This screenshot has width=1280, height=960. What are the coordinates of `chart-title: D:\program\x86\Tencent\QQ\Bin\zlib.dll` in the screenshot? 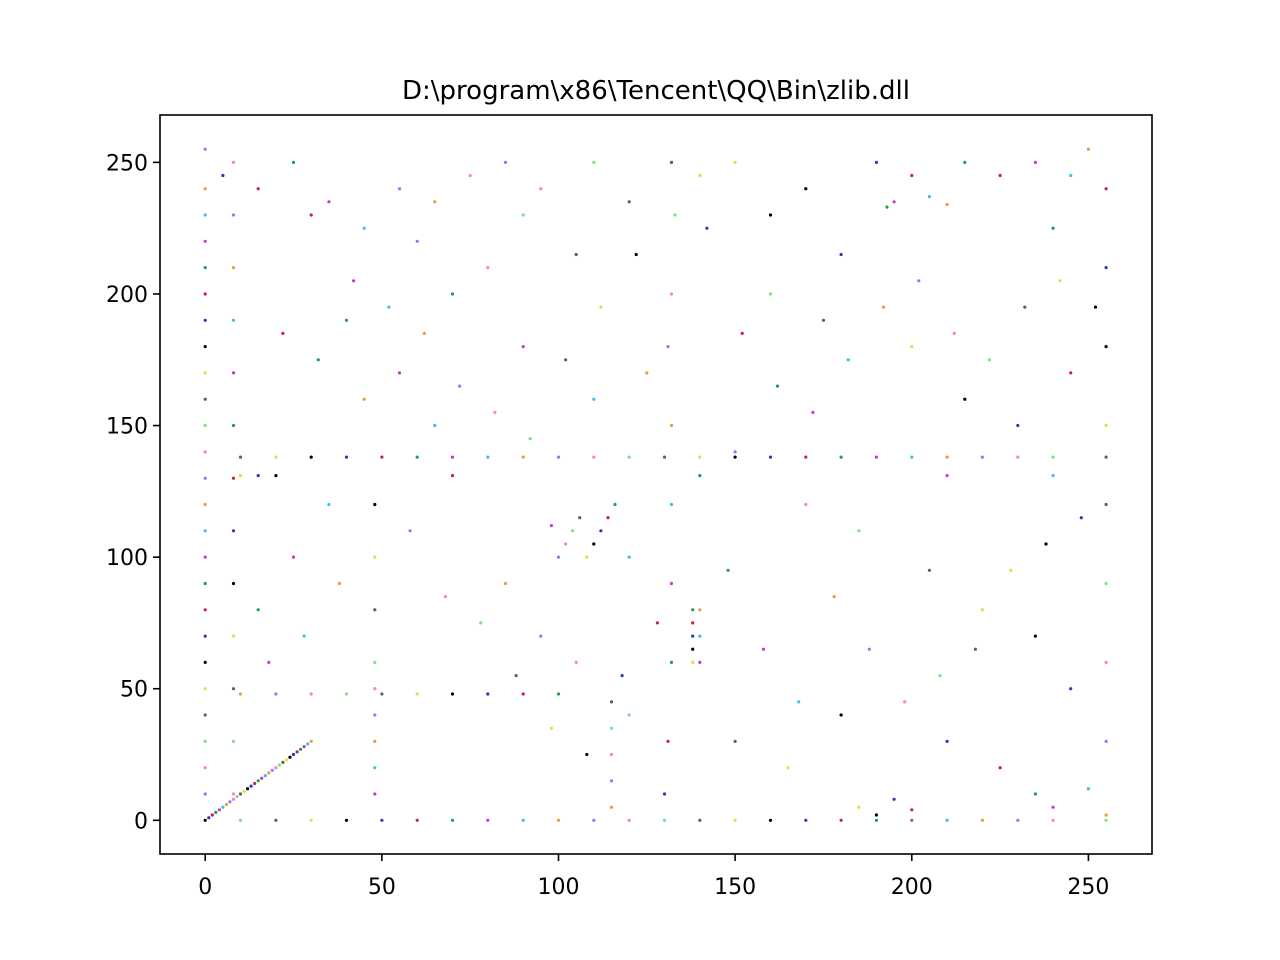 It's located at (656, 91).